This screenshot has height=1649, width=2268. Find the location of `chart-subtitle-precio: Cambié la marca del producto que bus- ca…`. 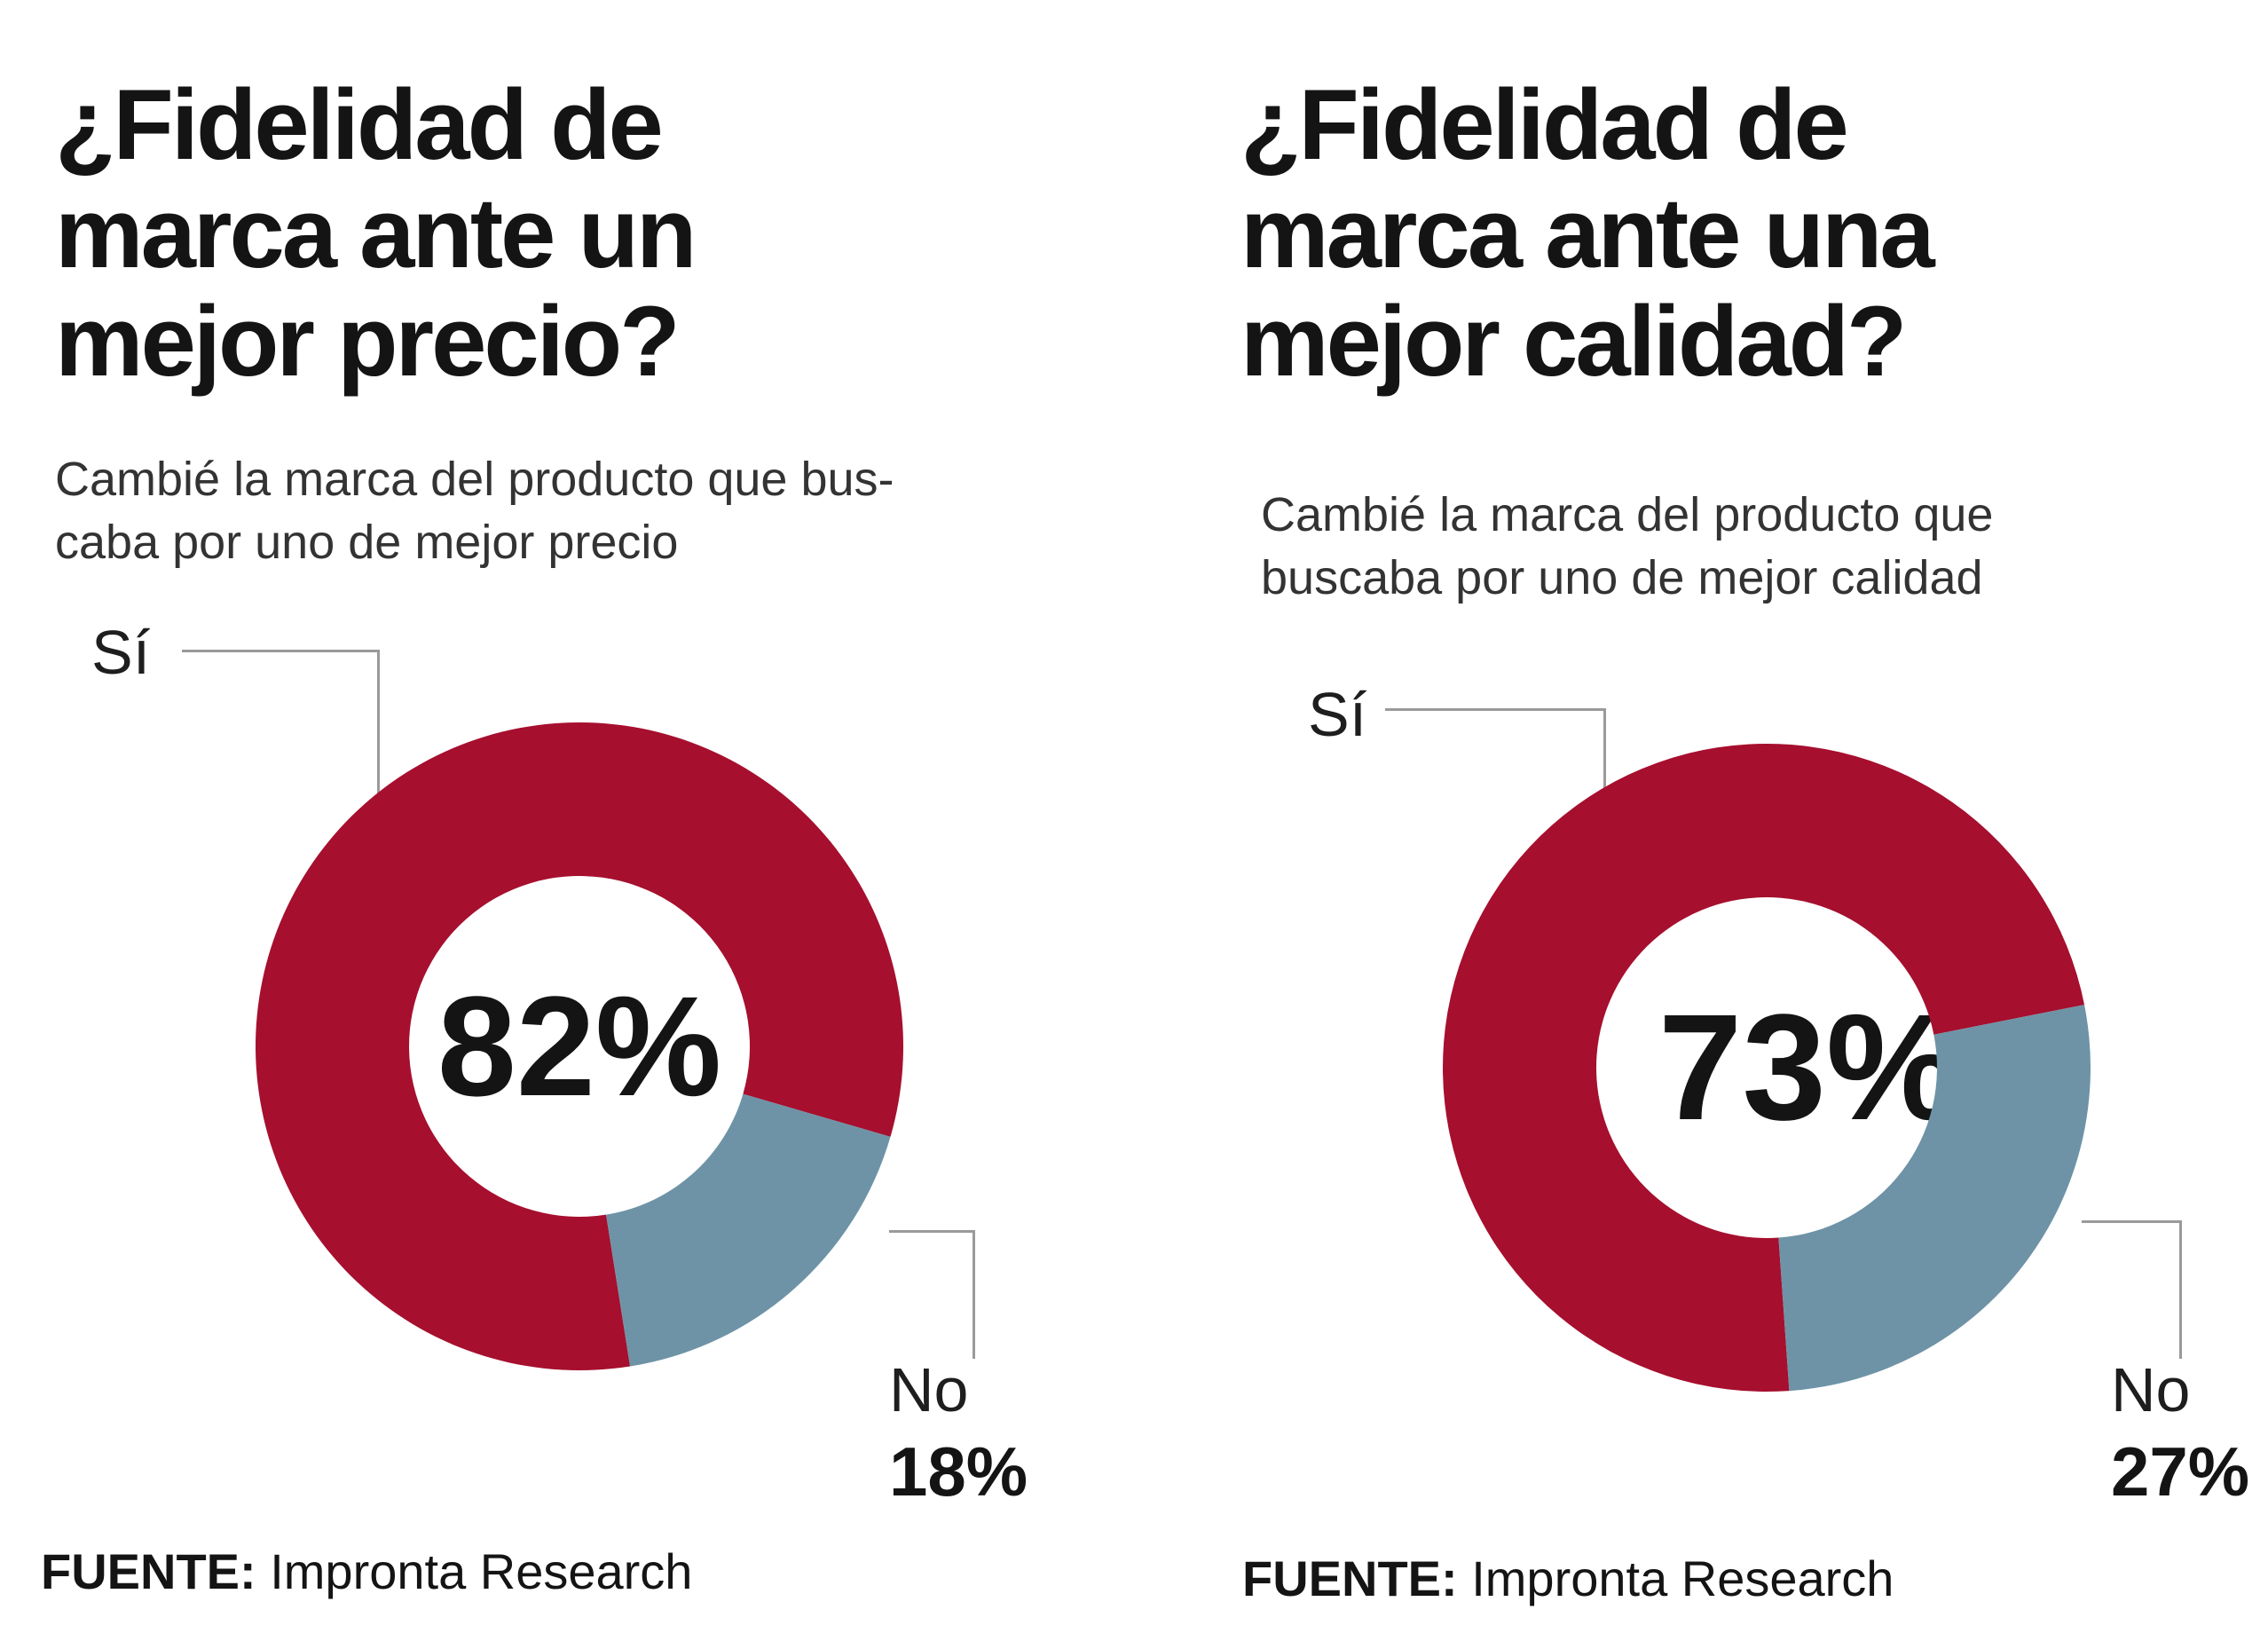

chart-subtitle-precio: Cambié la marca del producto que bus- ca… is located at coordinates (474, 512).